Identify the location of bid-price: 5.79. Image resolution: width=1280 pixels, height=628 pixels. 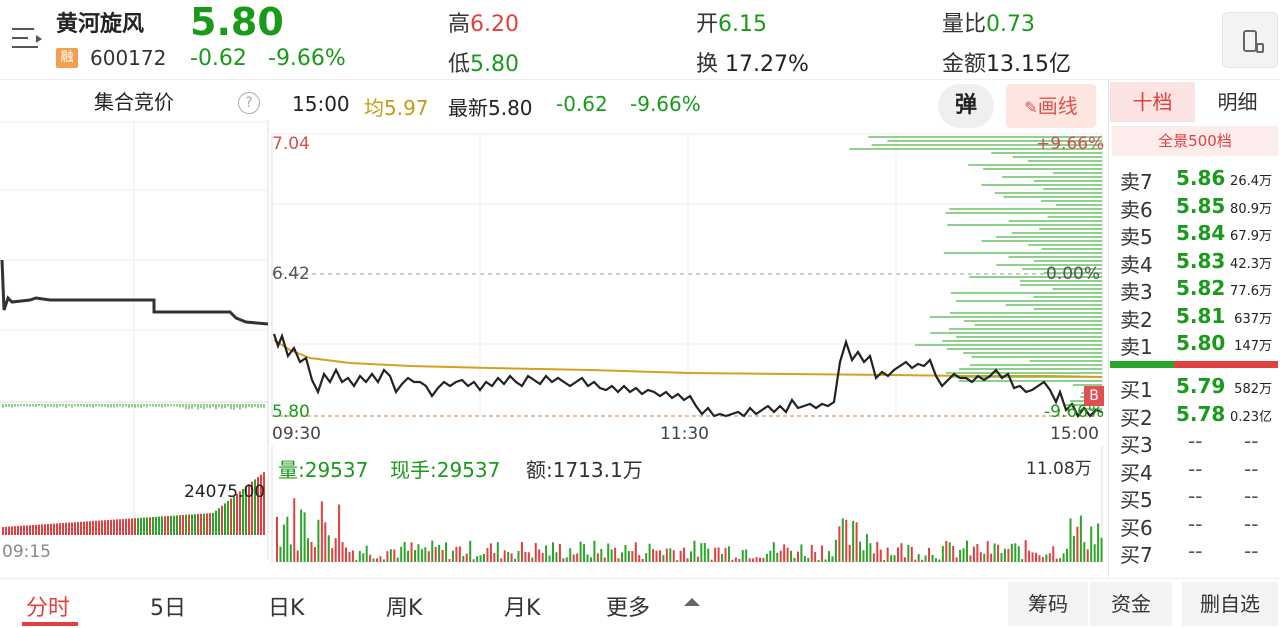
(1201, 386).